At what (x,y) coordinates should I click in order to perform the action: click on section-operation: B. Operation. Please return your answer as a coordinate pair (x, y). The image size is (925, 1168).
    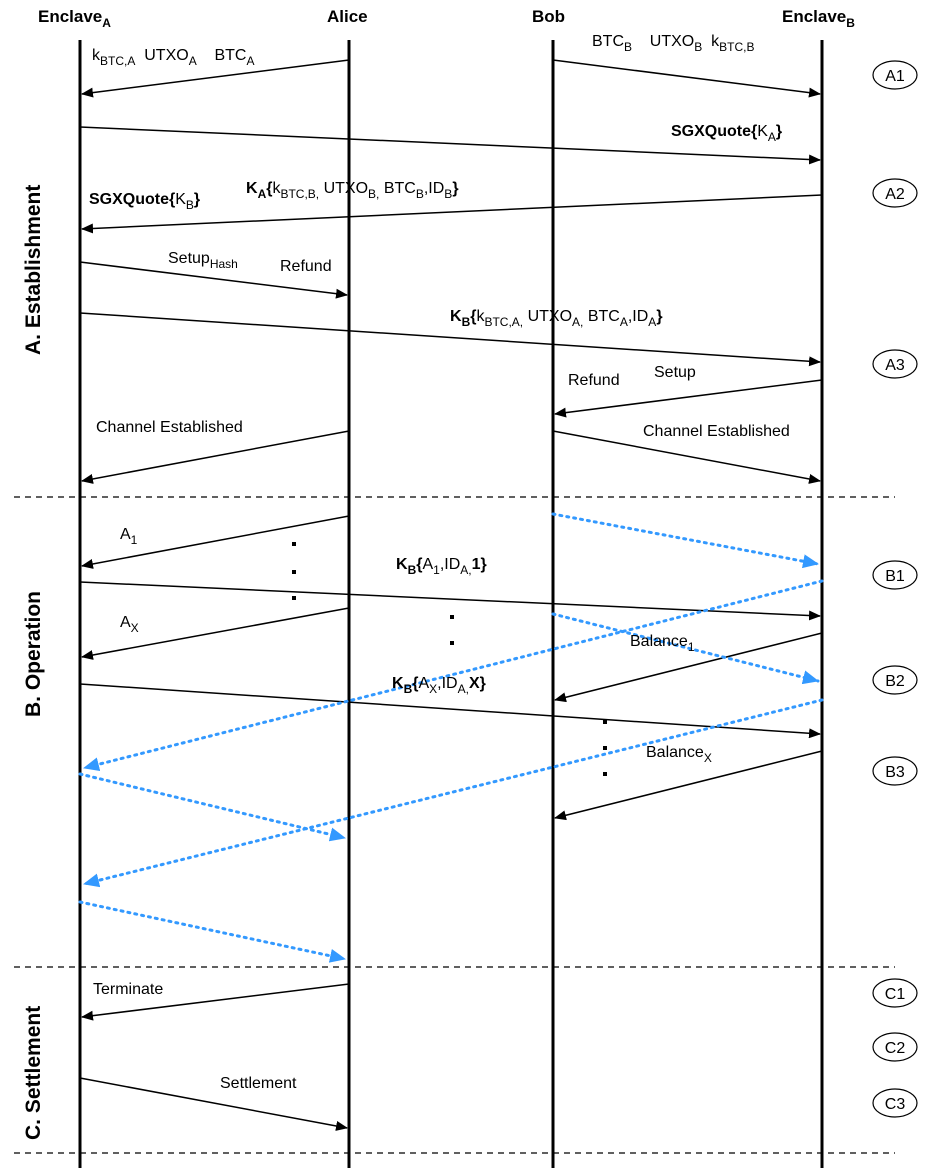
    Looking at the image, I should click on (33, 654).